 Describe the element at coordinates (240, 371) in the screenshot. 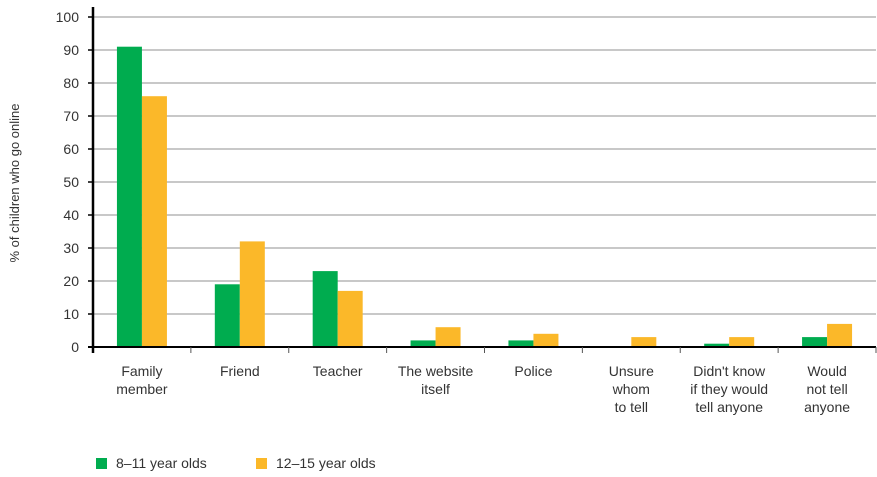

I see `x-category-label: Friend` at that location.